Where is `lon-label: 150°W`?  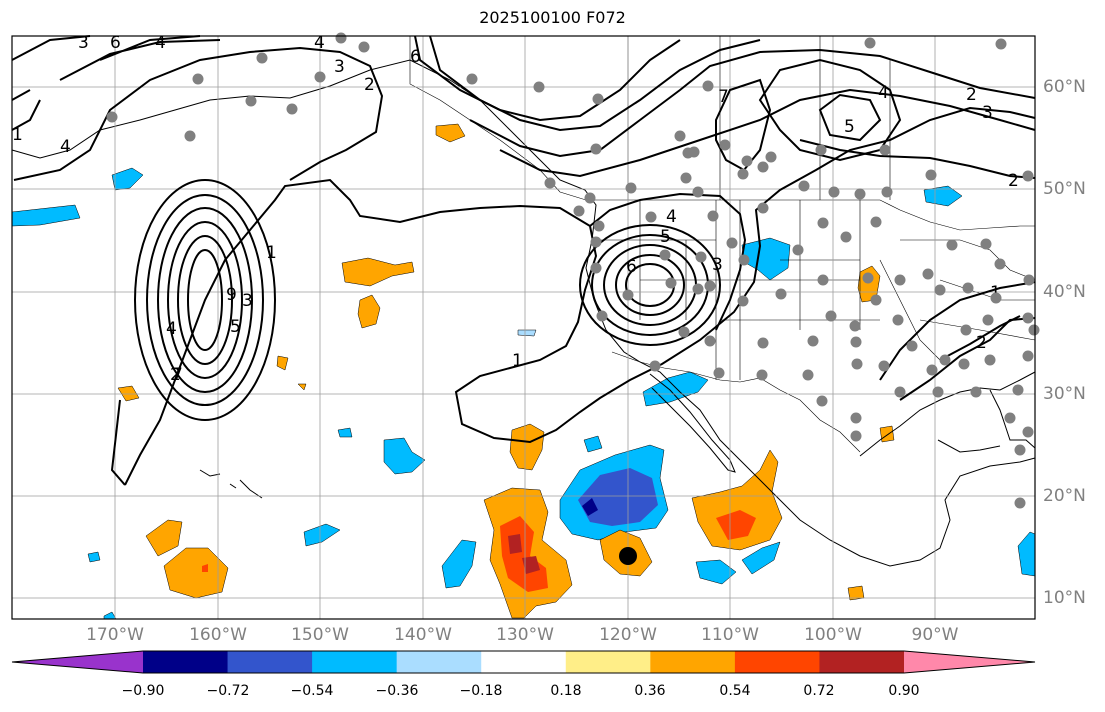 lon-label: 150°W is located at coordinates (320, 635).